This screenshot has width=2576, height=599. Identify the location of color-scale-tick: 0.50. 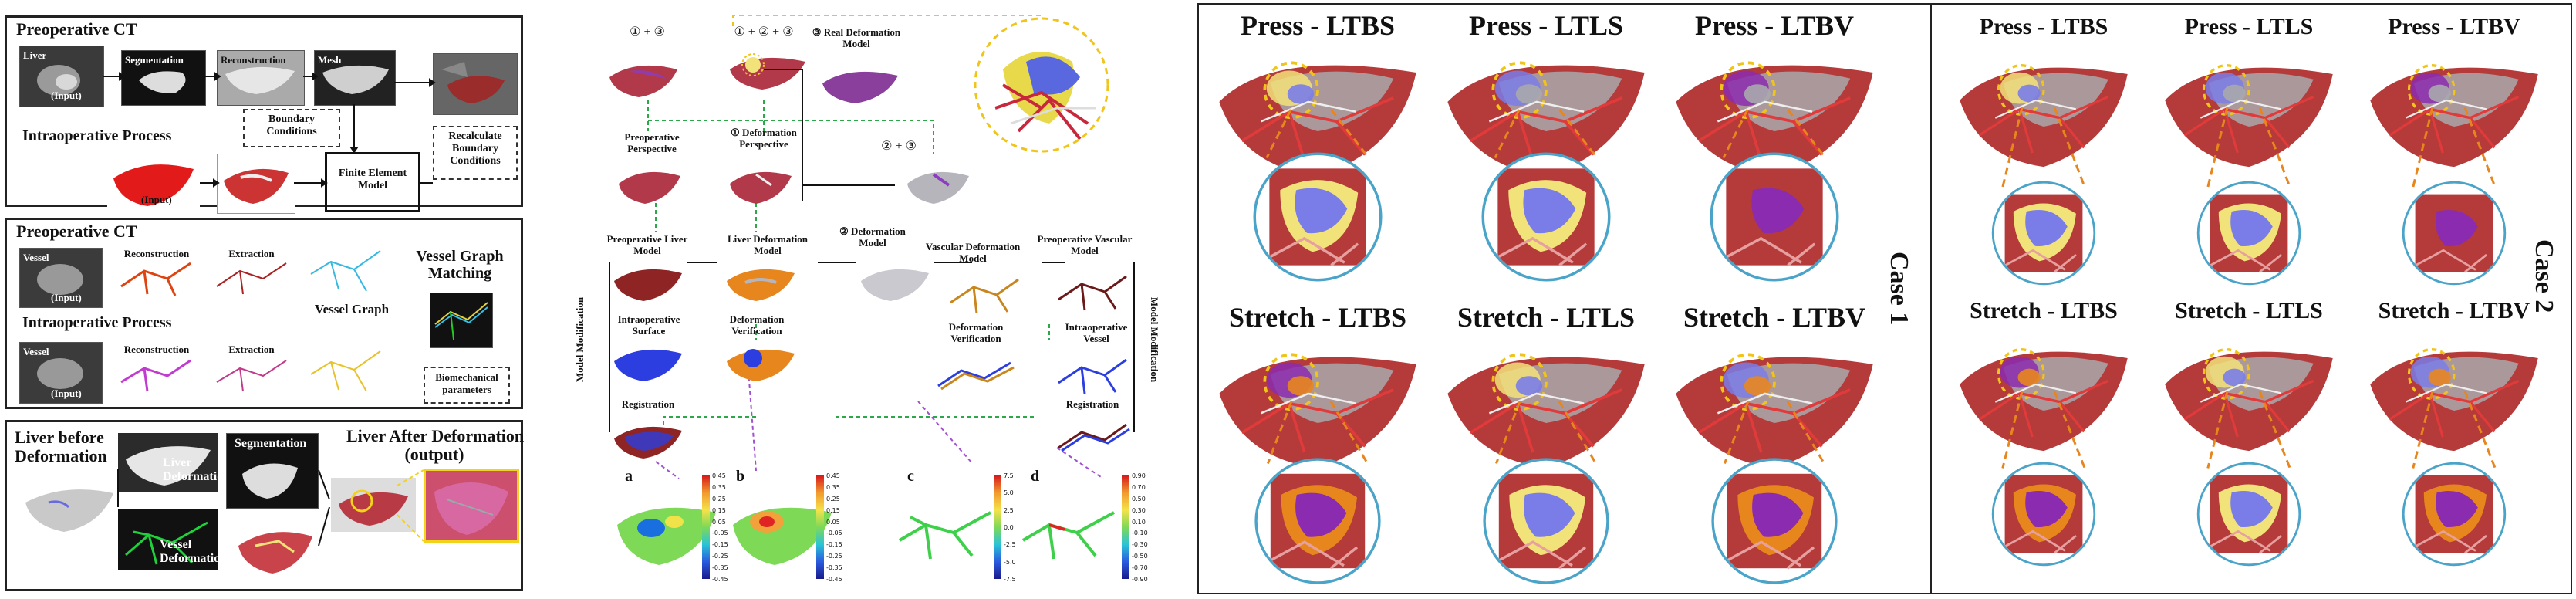
(1139, 499).